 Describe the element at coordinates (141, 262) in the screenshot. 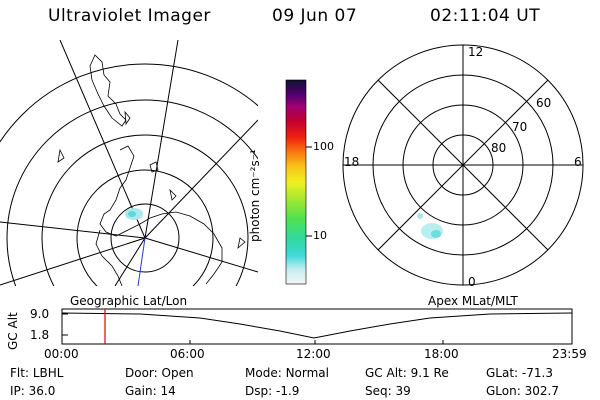

I see `ground-track-line` at that location.